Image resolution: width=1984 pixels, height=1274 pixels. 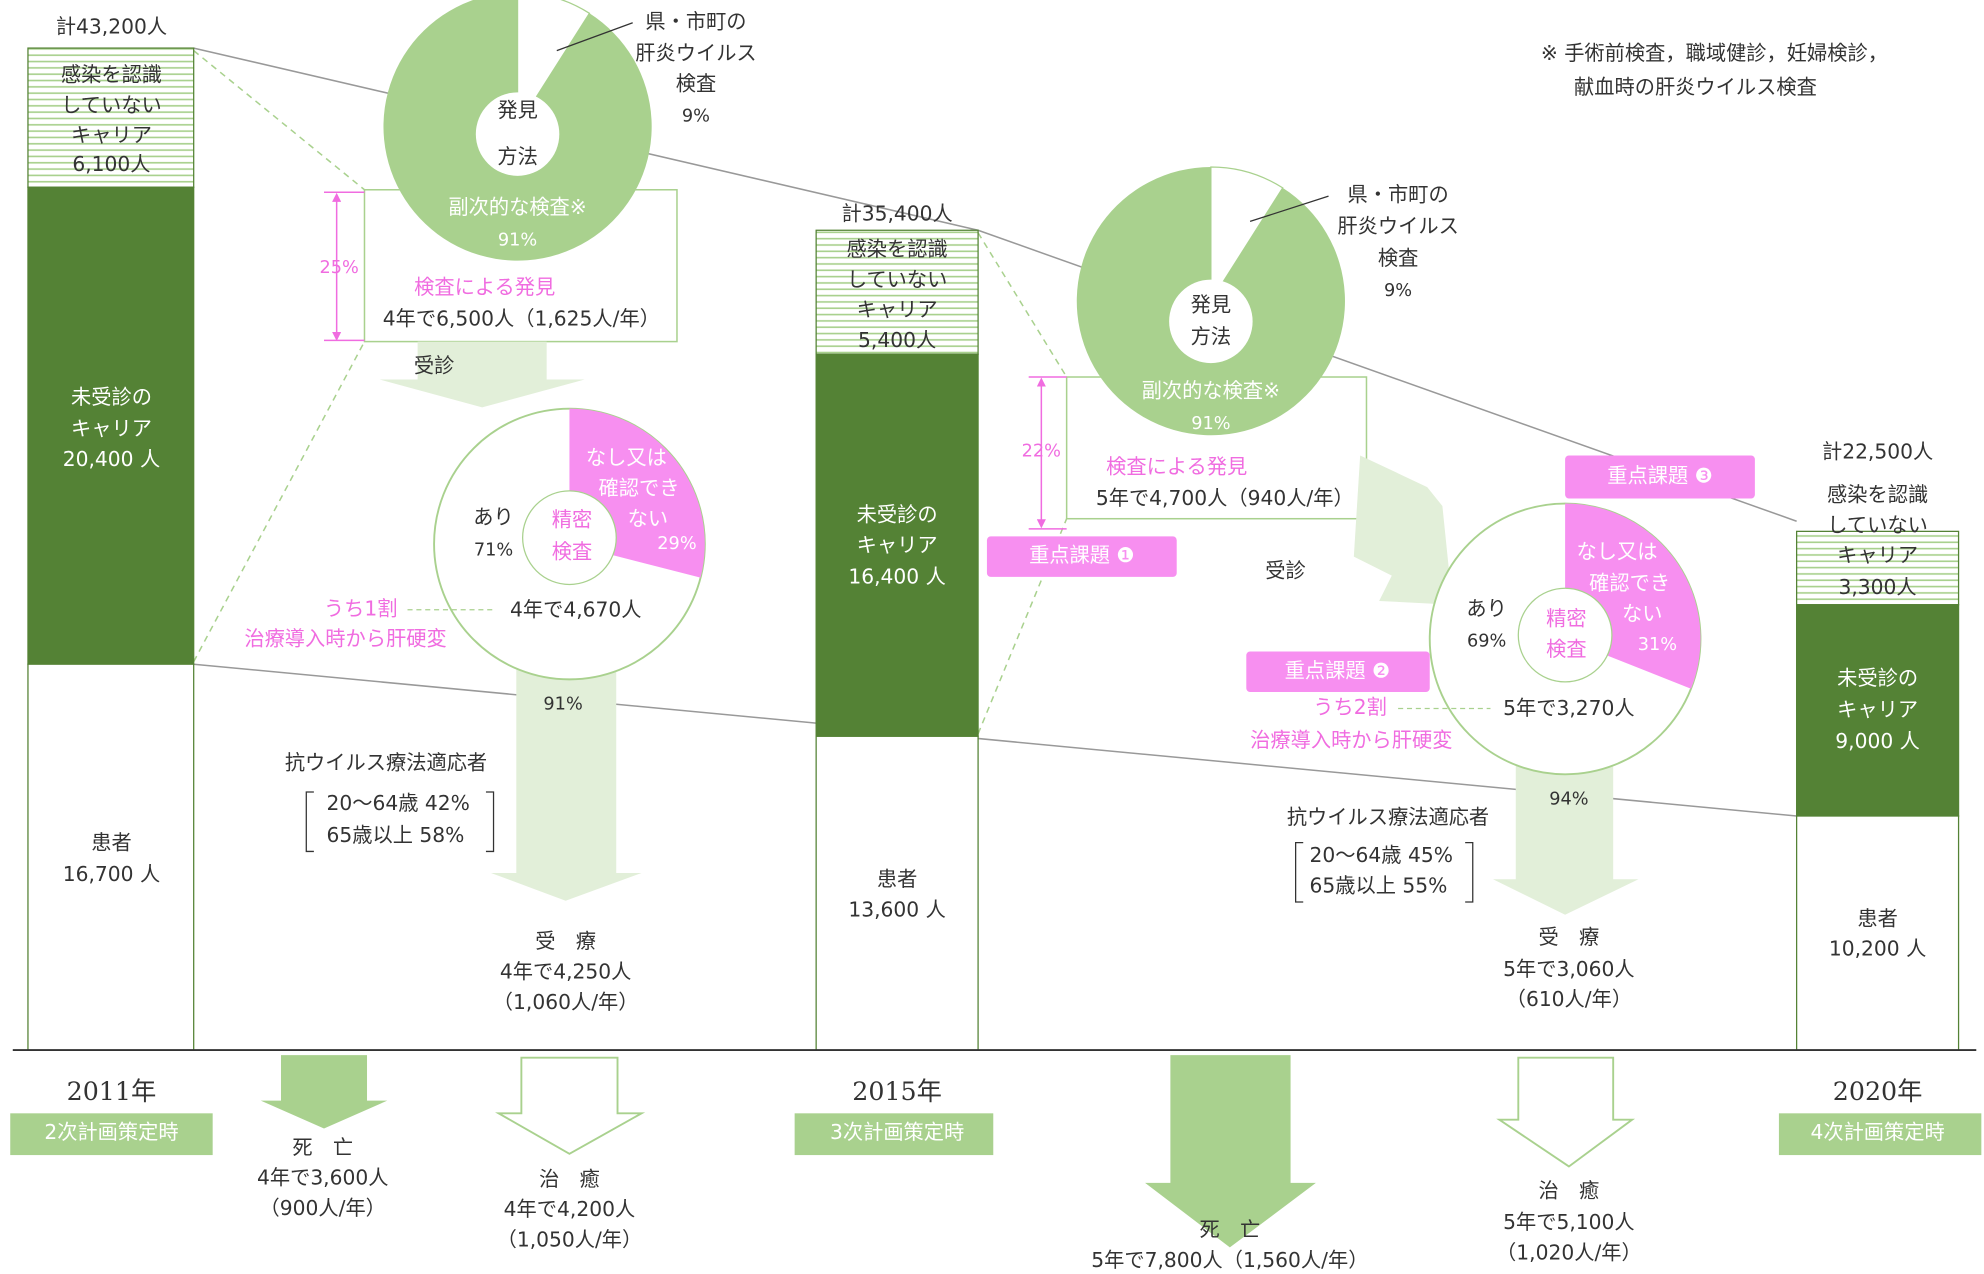 I want to click on label: 肝炎ウイルス, so click(x=1397, y=226).